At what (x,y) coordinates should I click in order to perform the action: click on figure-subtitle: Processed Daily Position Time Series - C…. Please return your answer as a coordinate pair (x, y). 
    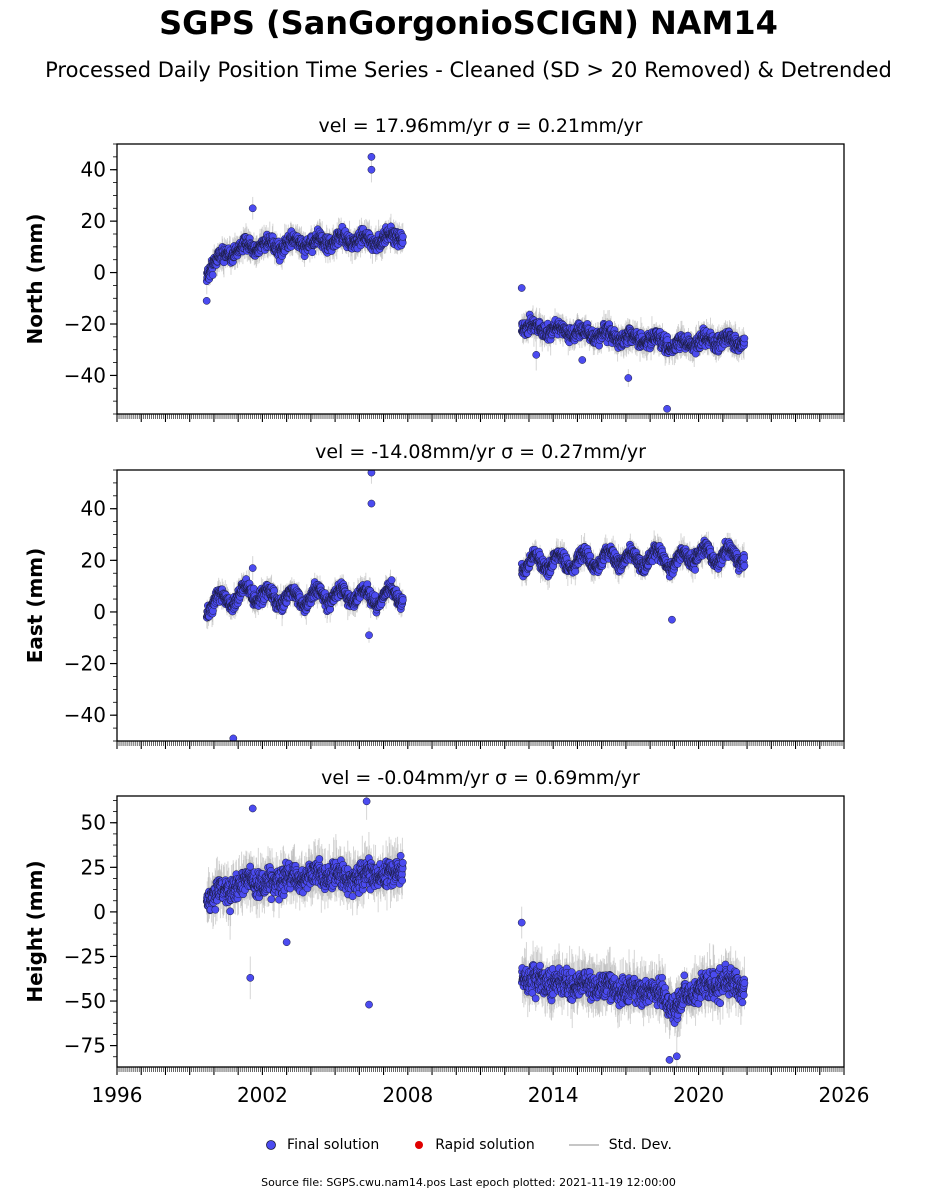
    Looking at the image, I should click on (468, 70).